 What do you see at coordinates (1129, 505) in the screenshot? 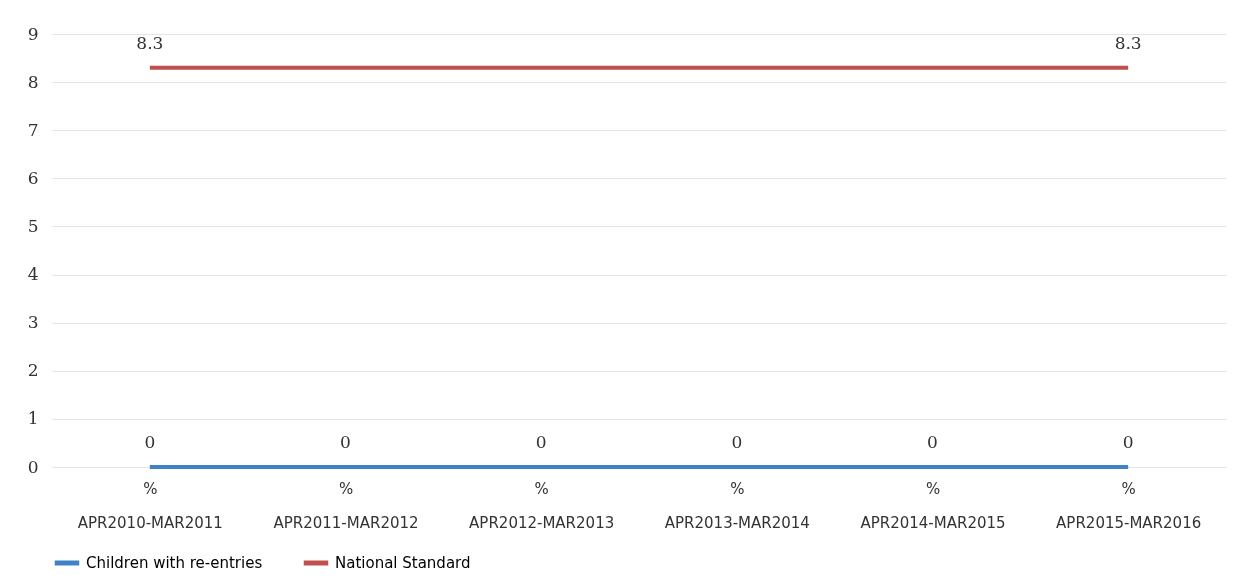
I see `x-tick-label: % APR2015-MAR2016` at bounding box center [1129, 505].